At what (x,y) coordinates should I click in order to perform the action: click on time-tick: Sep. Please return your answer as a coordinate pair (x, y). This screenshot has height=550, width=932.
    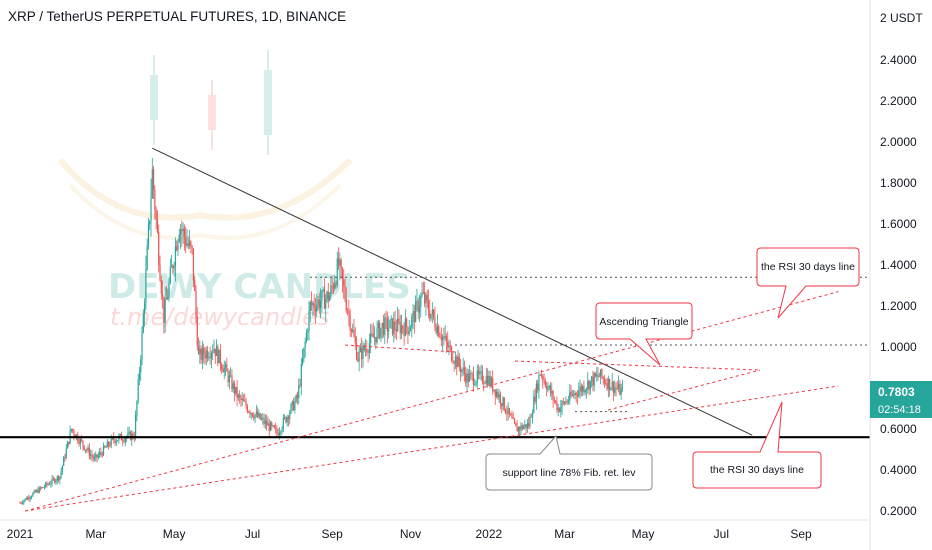
    Looking at the image, I should click on (332, 534).